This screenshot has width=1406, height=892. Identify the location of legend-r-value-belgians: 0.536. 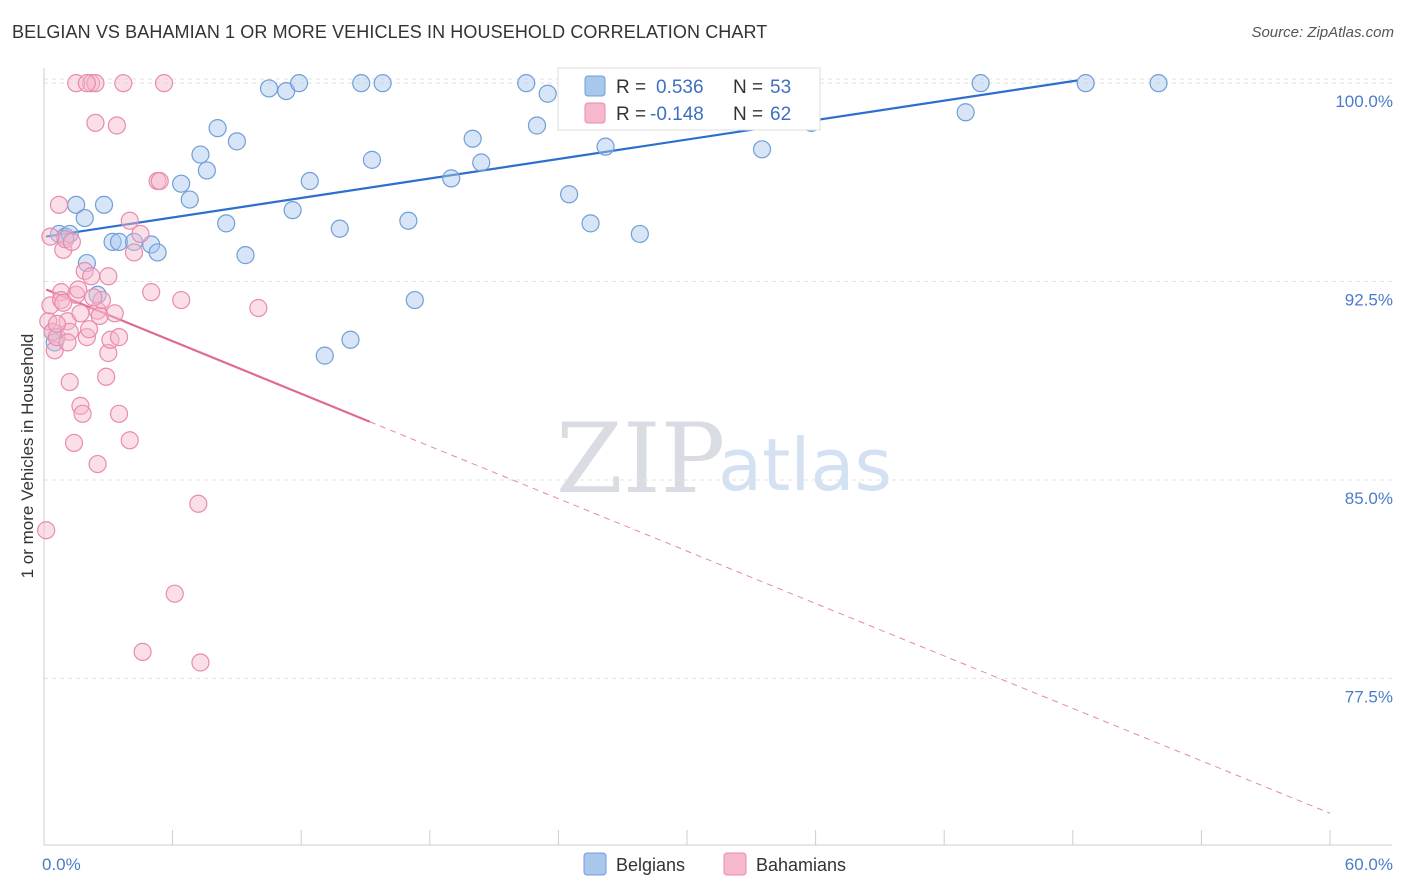
(680, 87).